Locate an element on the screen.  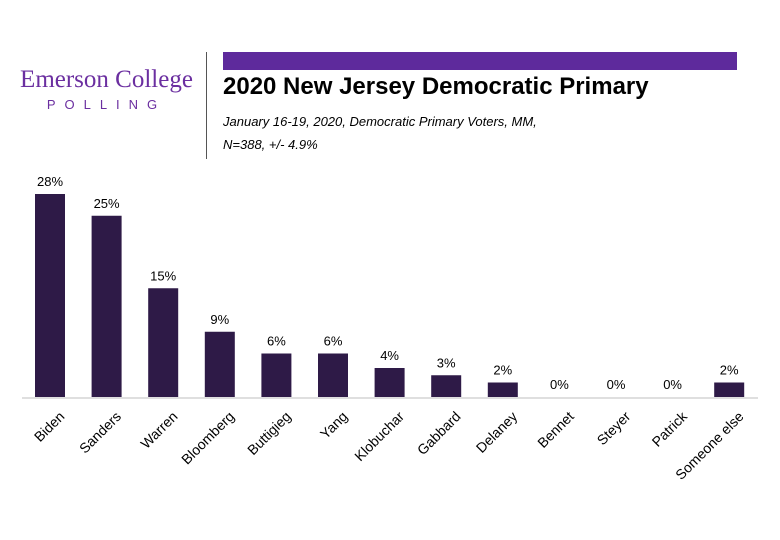
bar-warren is located at coordinates (163, 342).